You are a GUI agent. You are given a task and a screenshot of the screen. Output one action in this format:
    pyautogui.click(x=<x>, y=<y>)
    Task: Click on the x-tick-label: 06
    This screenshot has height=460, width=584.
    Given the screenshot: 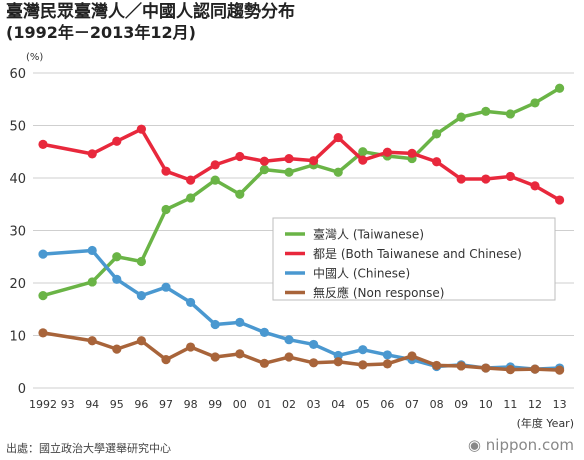 What is the action you would take?
    pyautogui.click(x=387, y=404)
    